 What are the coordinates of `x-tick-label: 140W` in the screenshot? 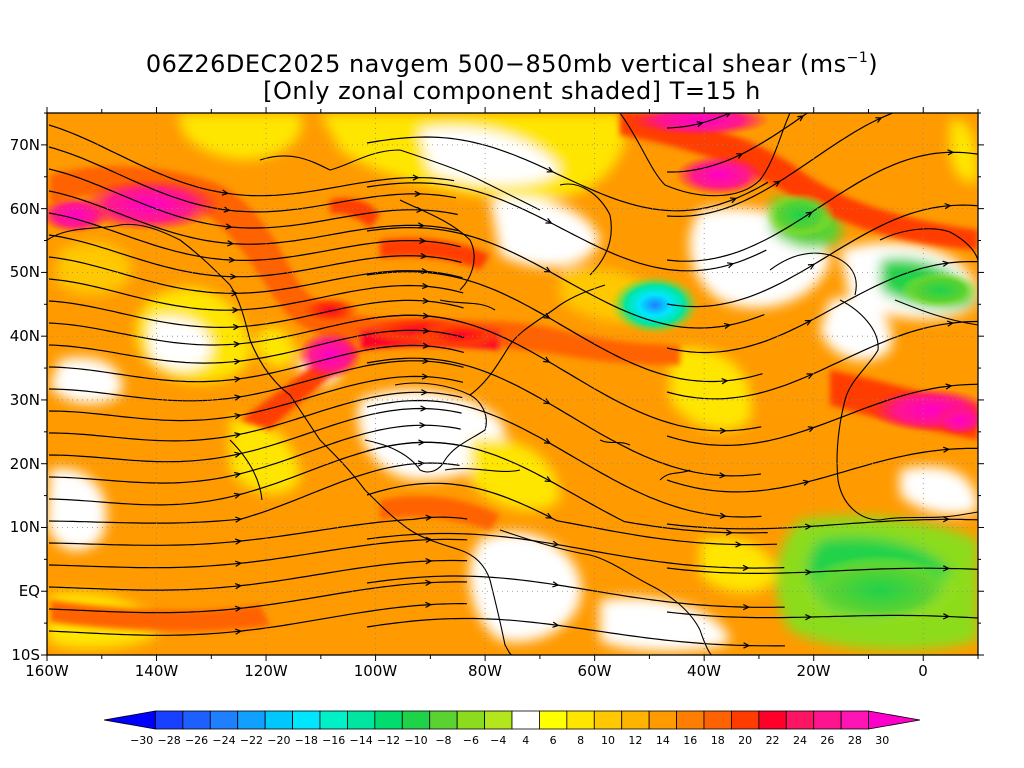 It's located at (157, 671).